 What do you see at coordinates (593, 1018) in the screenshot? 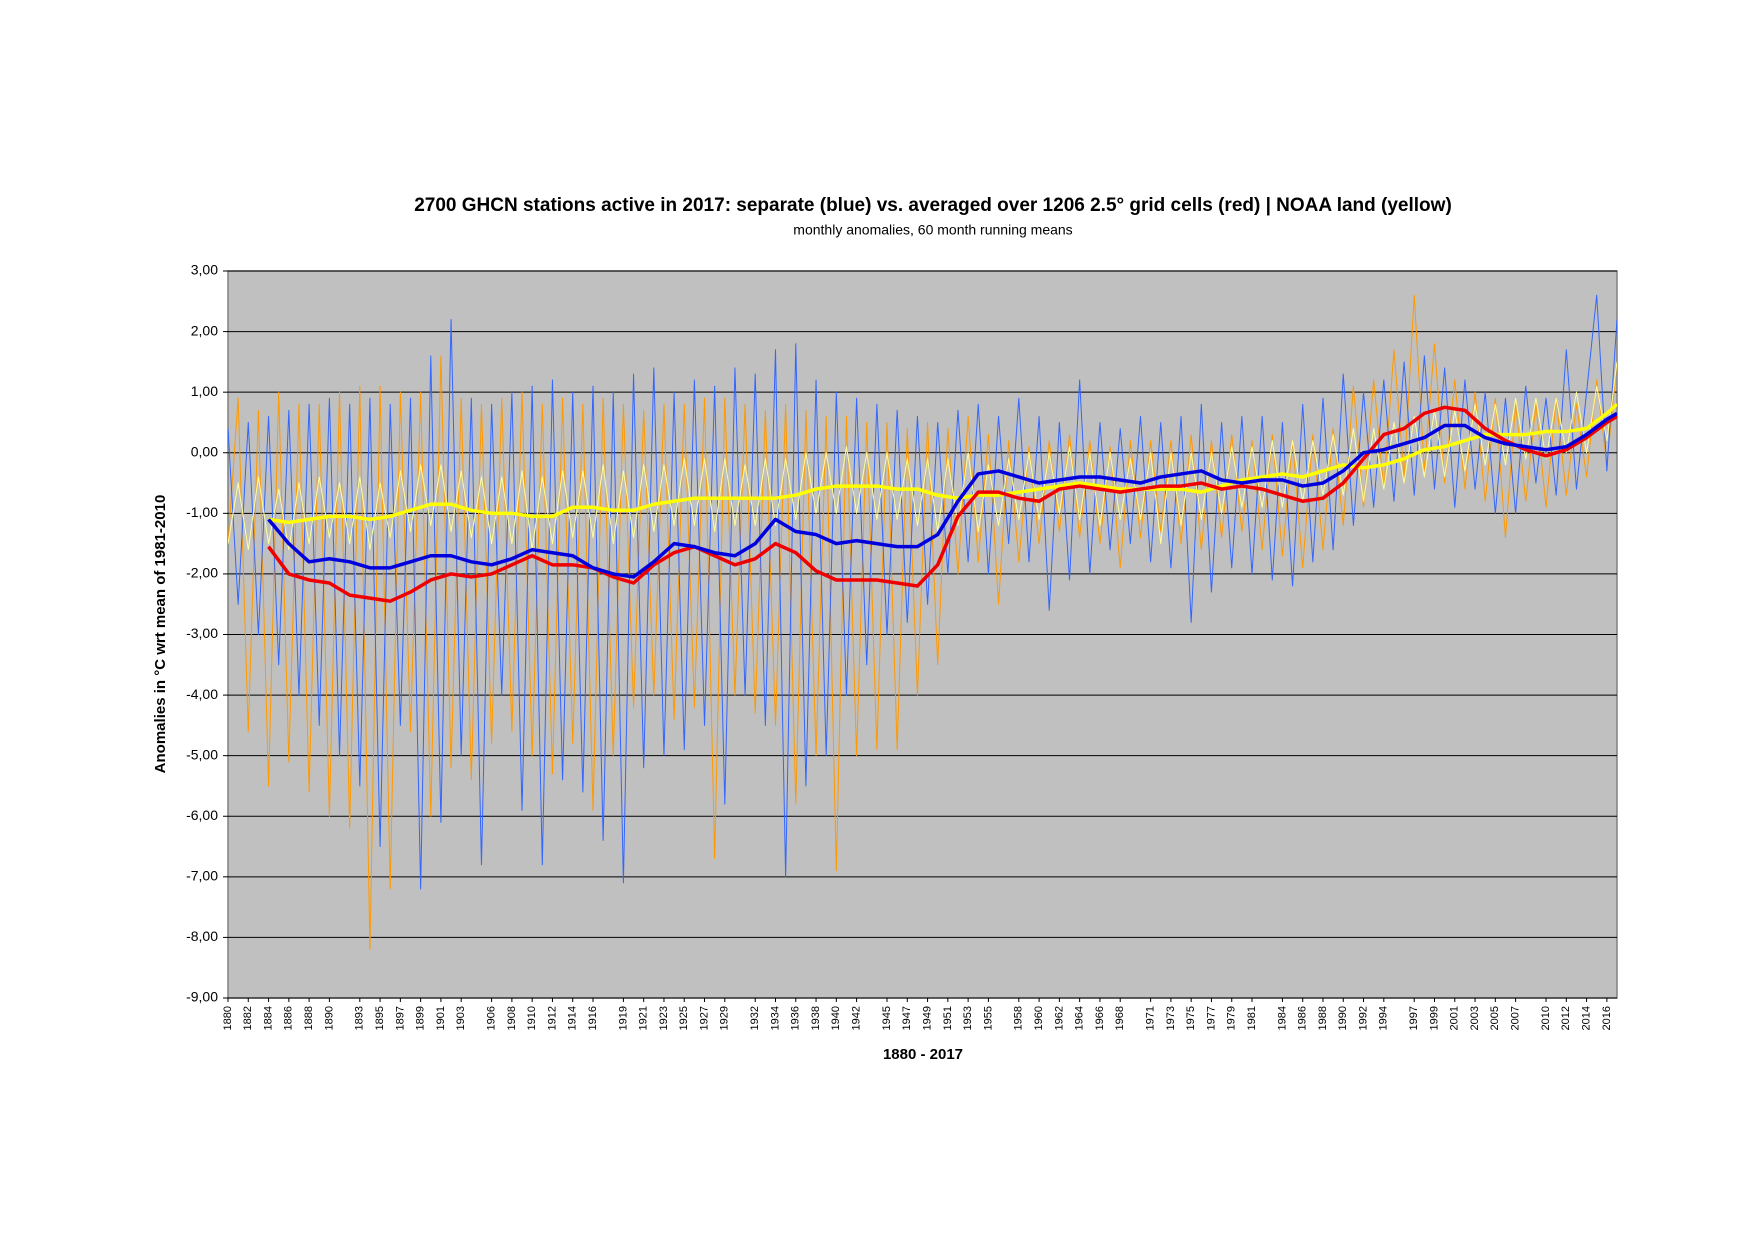
I see `x-tick-label: 1916` at bounding box center [593, 1018].